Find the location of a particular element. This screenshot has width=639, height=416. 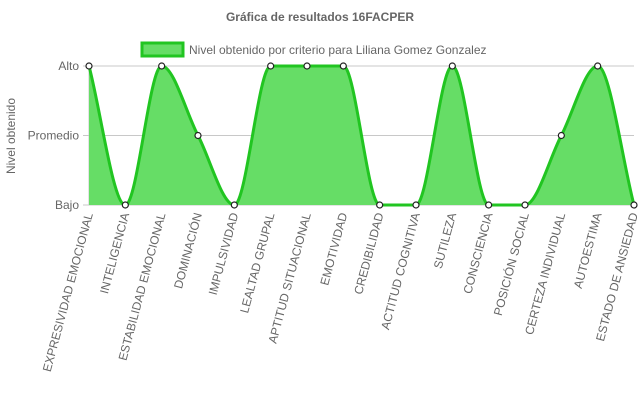

x-tick-label: EMOTIVIDAD is located at coordinates (333, 249).